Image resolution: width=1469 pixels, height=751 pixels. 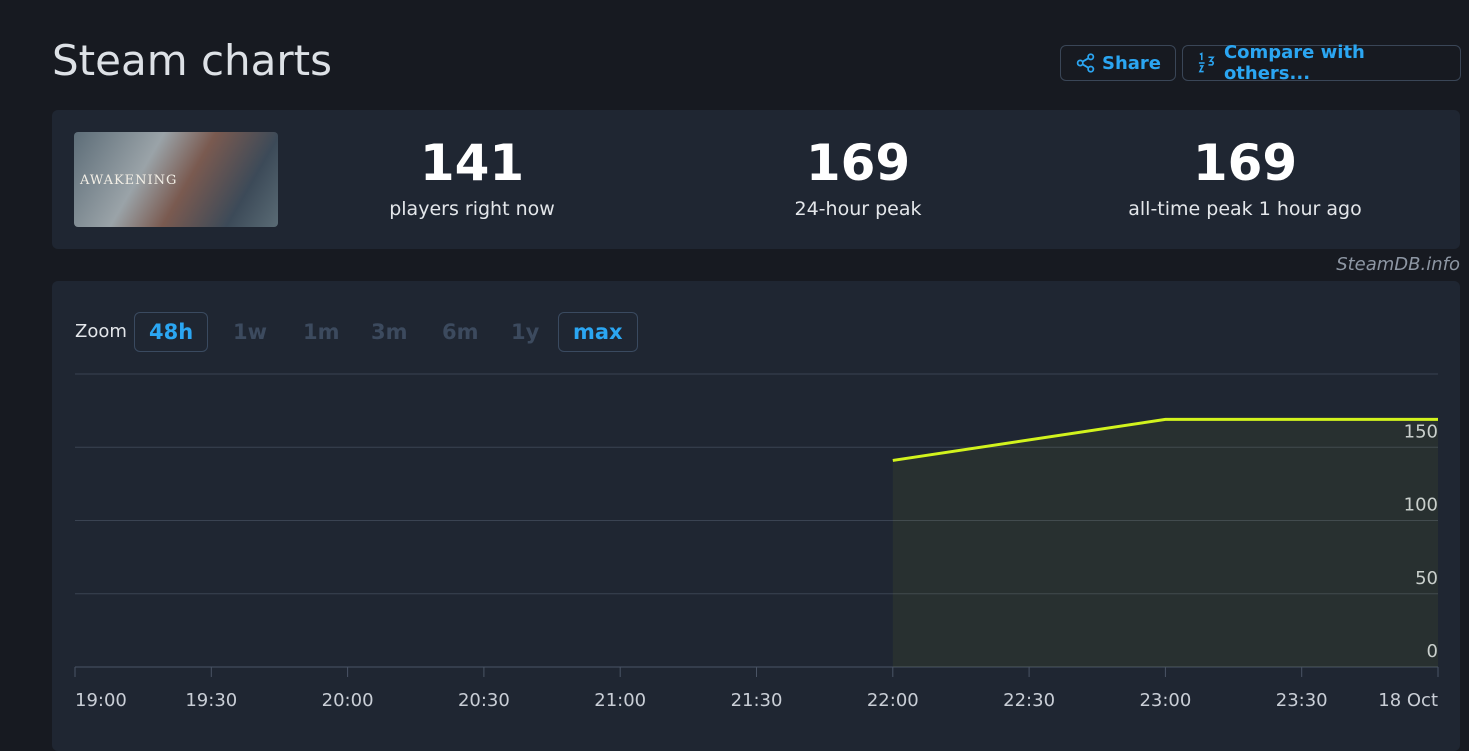 I want to click on zoom-option: 1m, so click(x=321, y=332).